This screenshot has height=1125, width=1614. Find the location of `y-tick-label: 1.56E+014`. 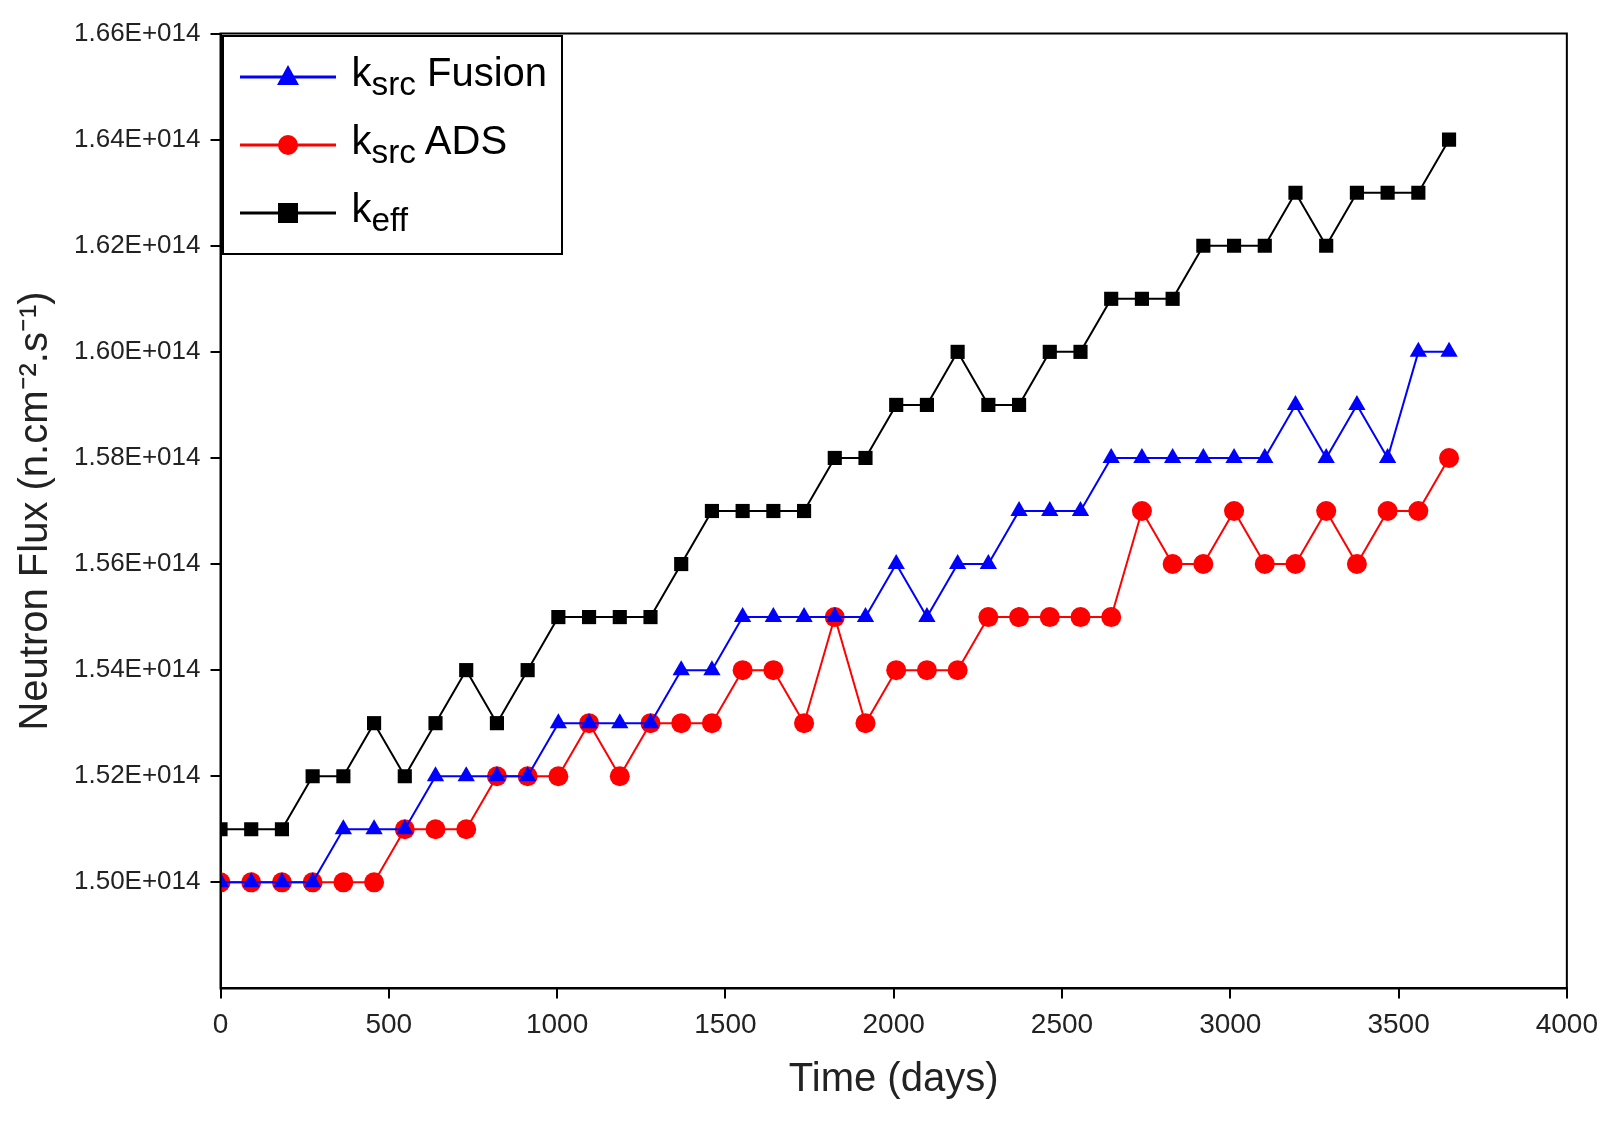

y-tick-label: 1.56E+014 is located at coordinates (137, 562).